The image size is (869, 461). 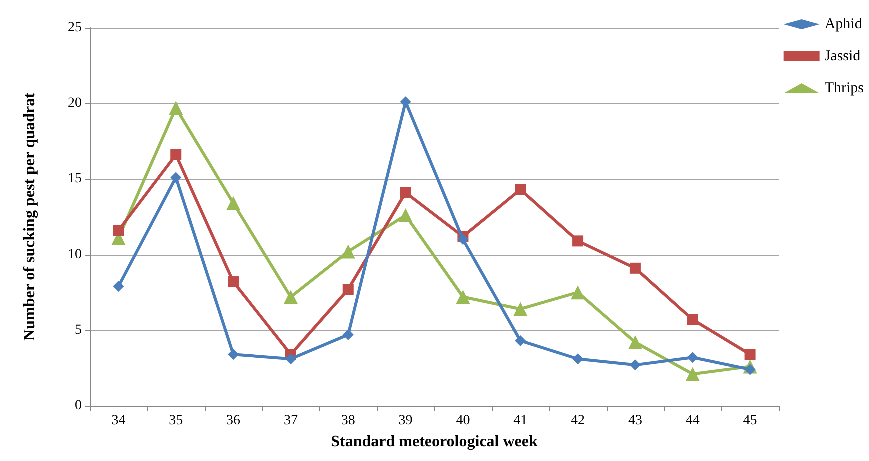 I want to click on legend-label: Aphid, so click(x=843, y=24).